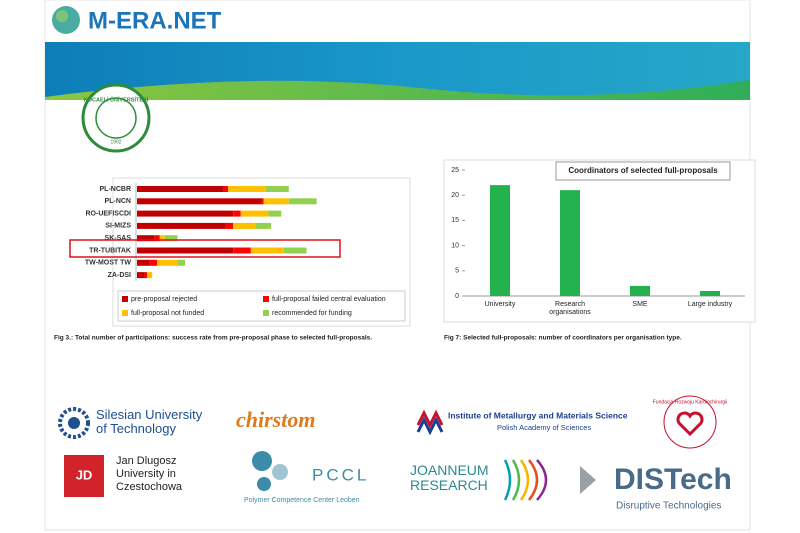 The height and width of the screenshot is (533, 800). I want to click on legend-frame, so click(261, 306).